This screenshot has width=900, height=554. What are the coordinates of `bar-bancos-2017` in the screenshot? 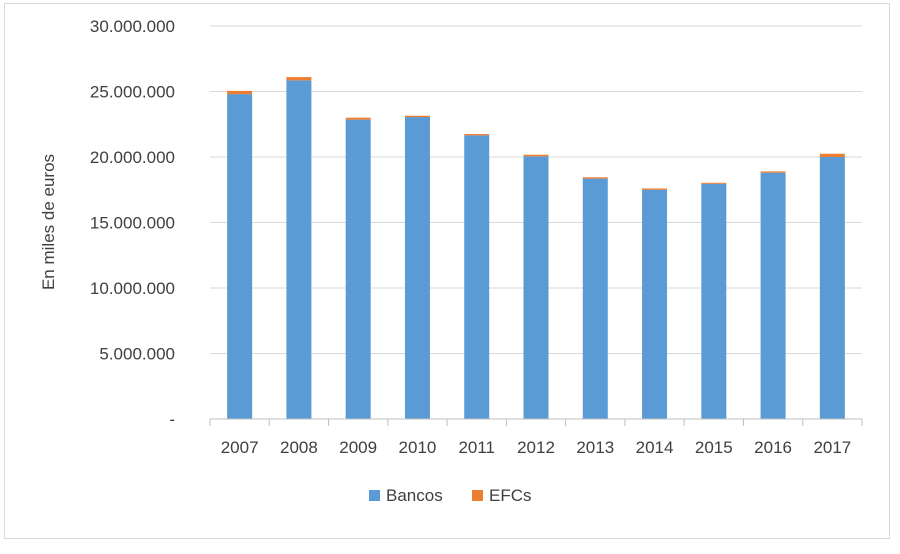 It's located at (832, 288).